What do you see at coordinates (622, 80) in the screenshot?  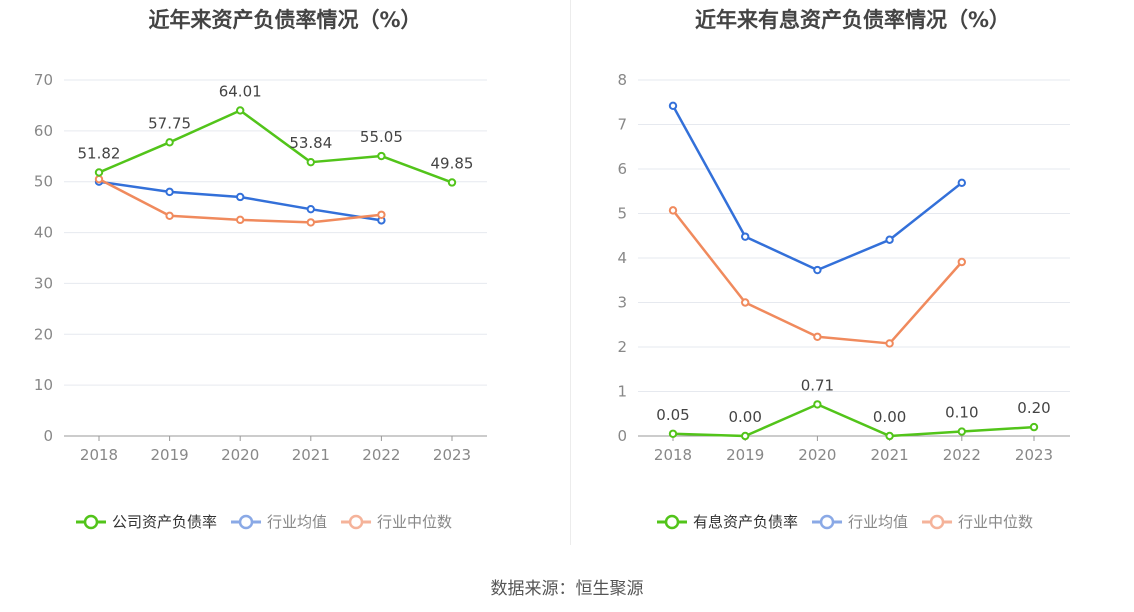 I see `y-tick-label: 8` at bounding box center [622, 80].